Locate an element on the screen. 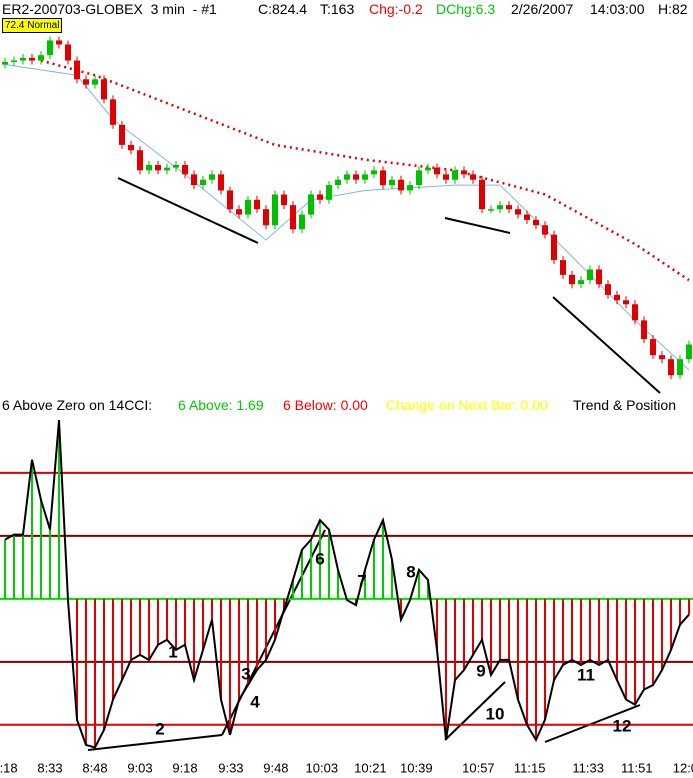 The width and height of the screenshot is (693, 778). x-tick-label: 11:15 is located at coordinates (530, 767).